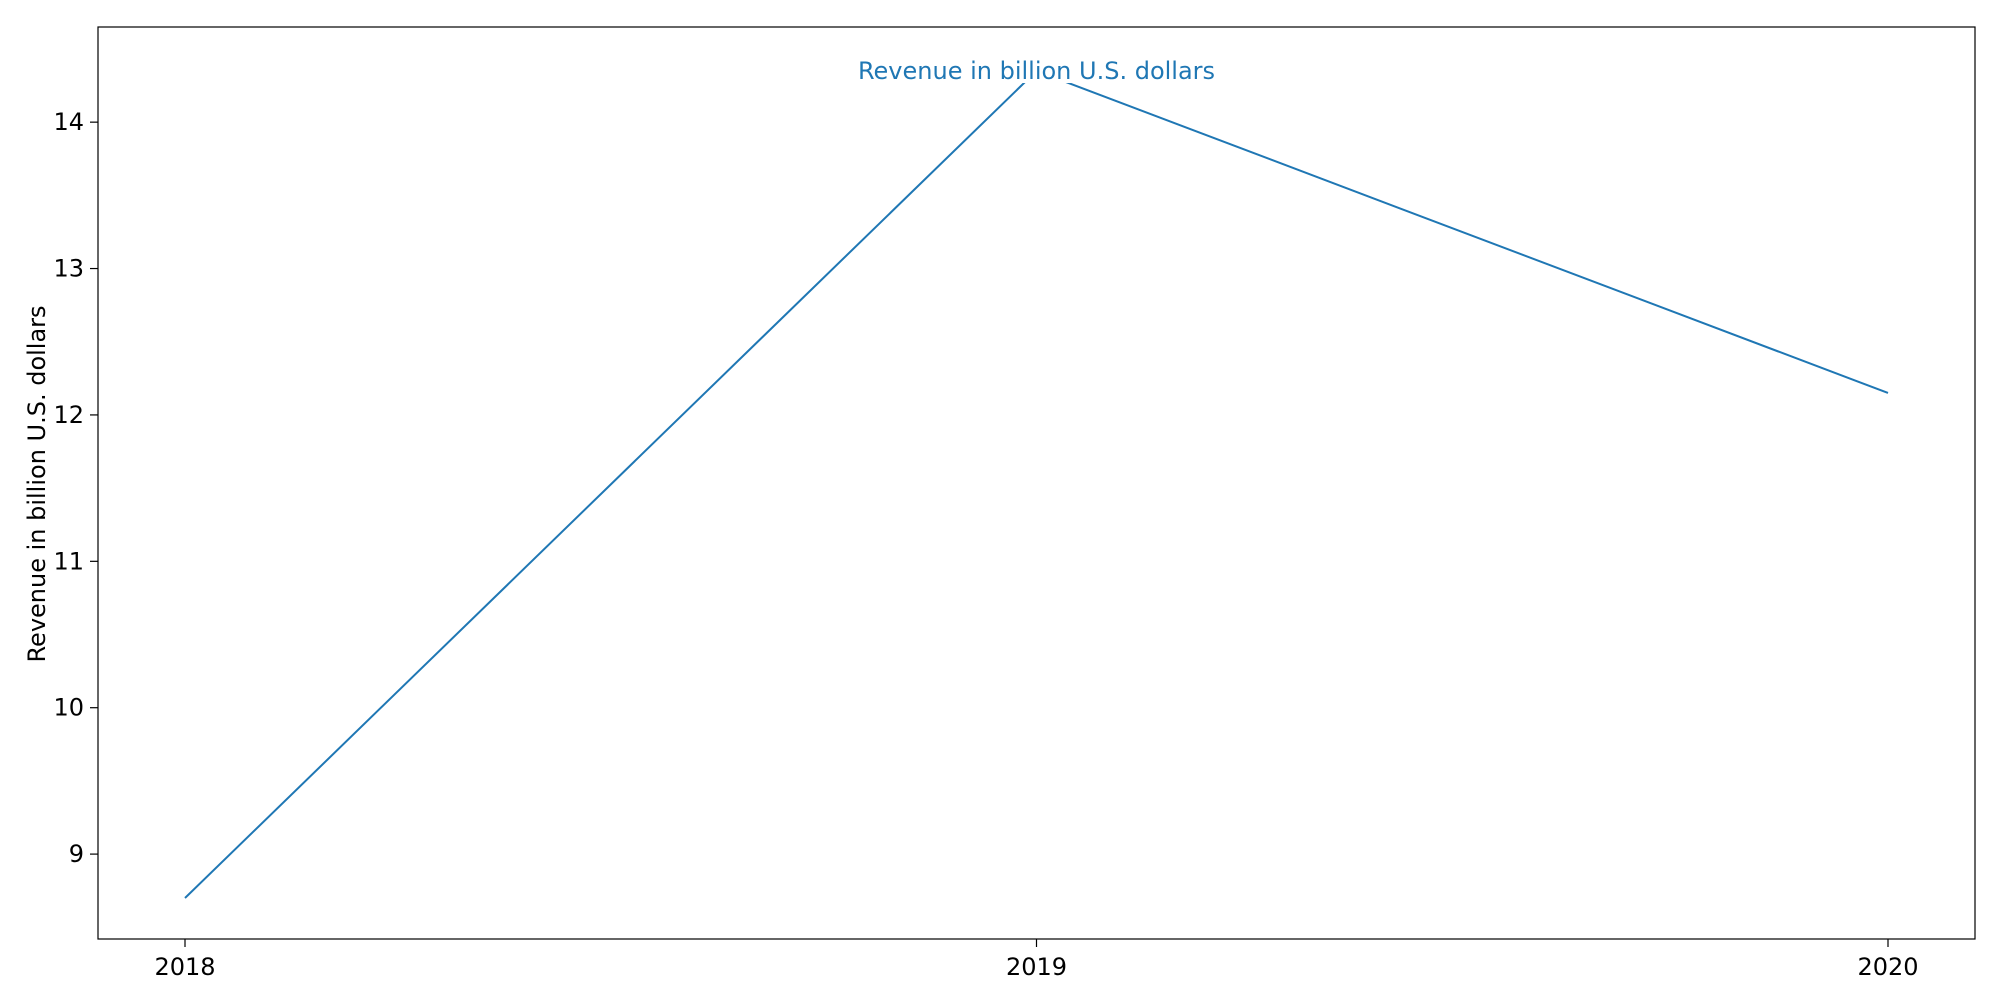  Describe the element at coordinates (68, 708) in the screenshot. I see `y-tick-label: 10` at that location.